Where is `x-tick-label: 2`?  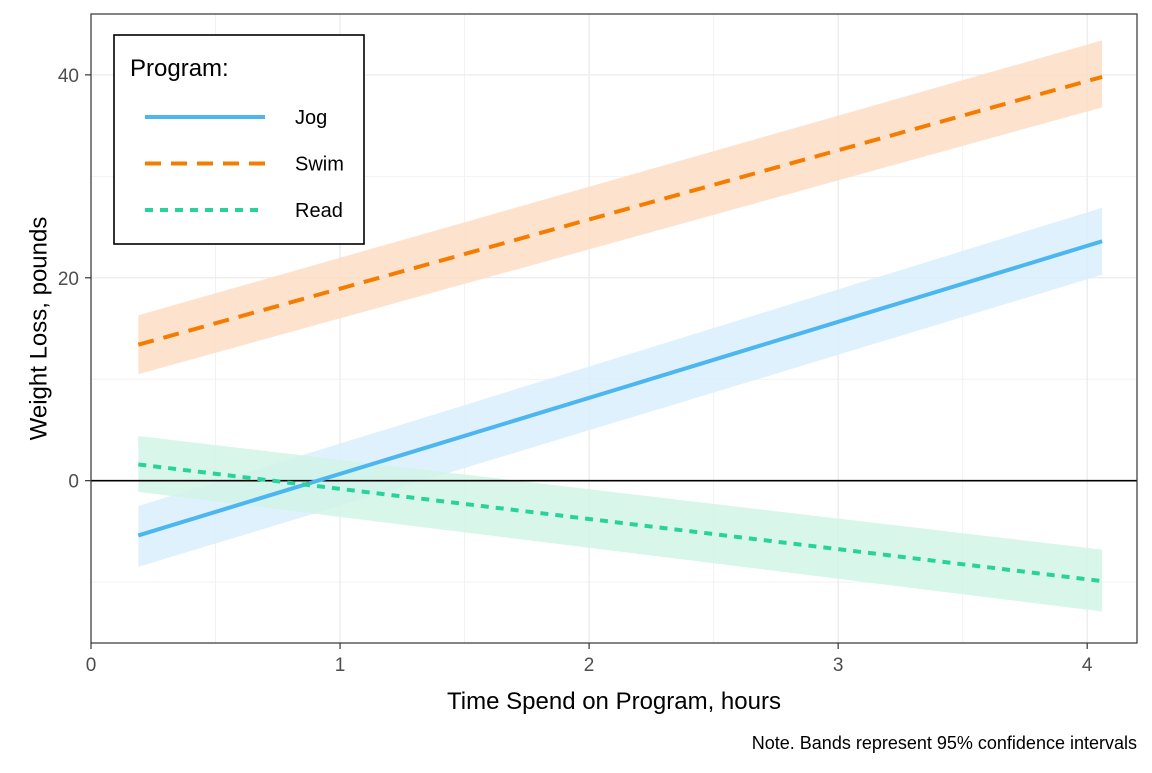 x-tick-label: 2 is located at coordinates (589, 665).